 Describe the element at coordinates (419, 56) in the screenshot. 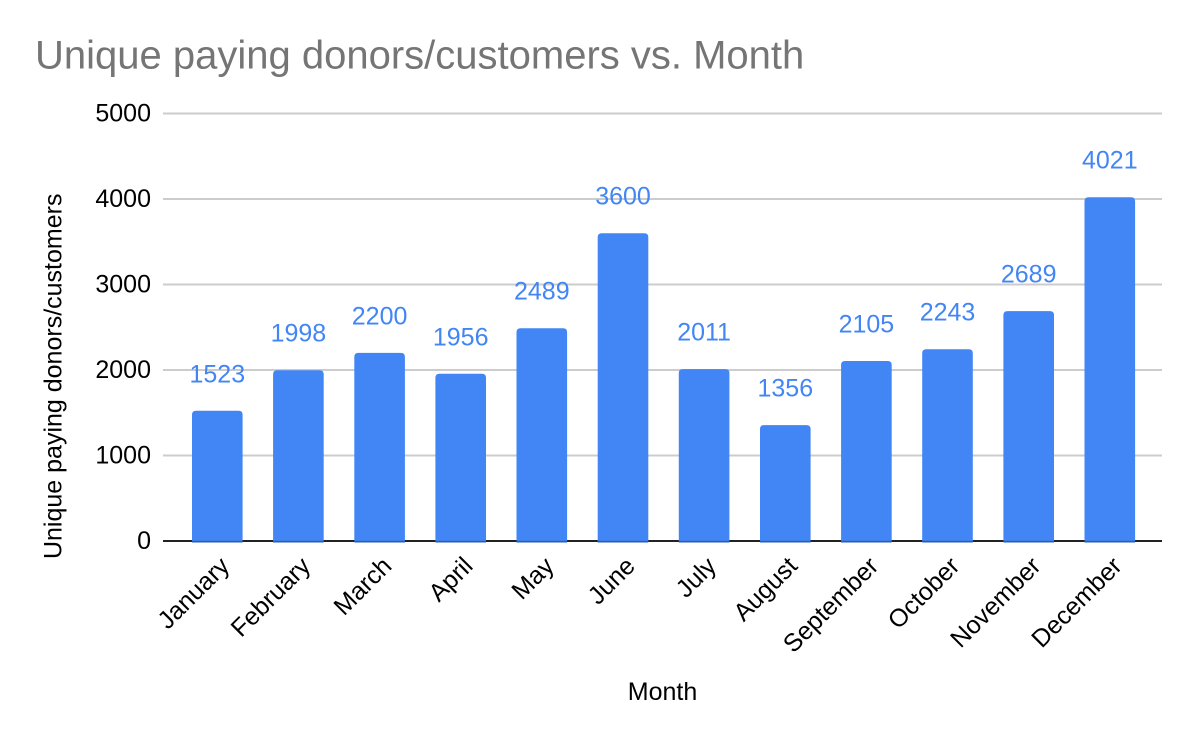

I see `svg-text:Unique paying donors/customers: Unique paying donors/customers vs. Month` at that location.